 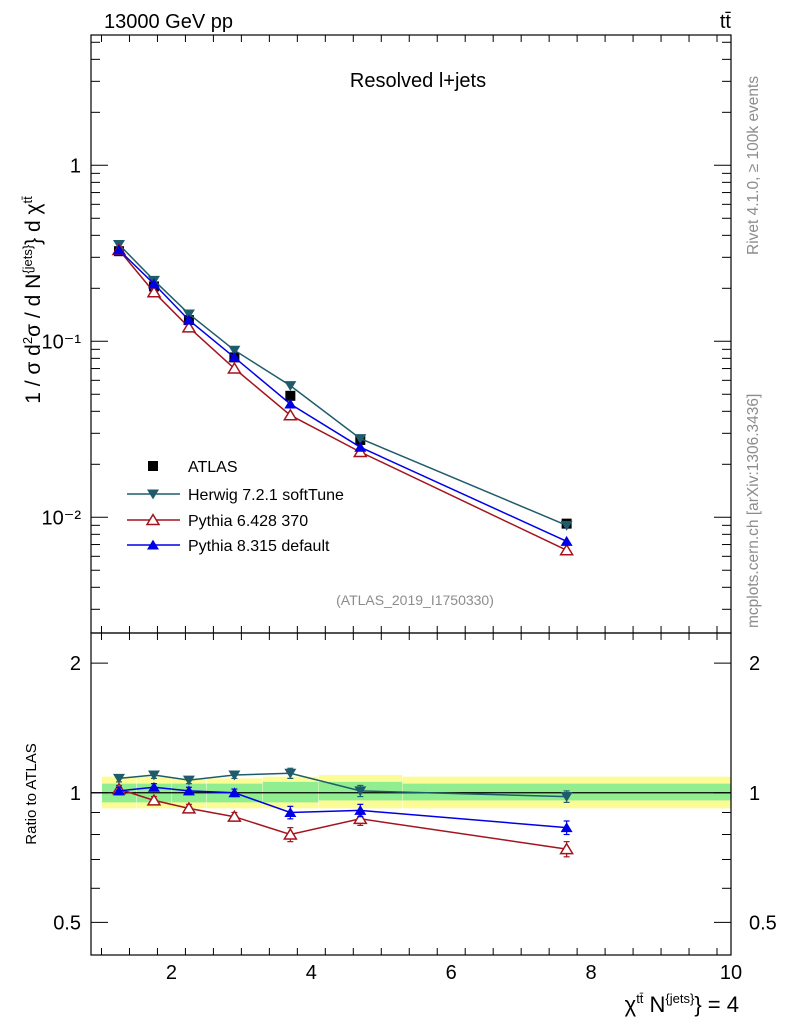 I want to click on mcplots-label: mcplots.cern.ch [arXiv:1306.3436], so click(x=753, y=510).